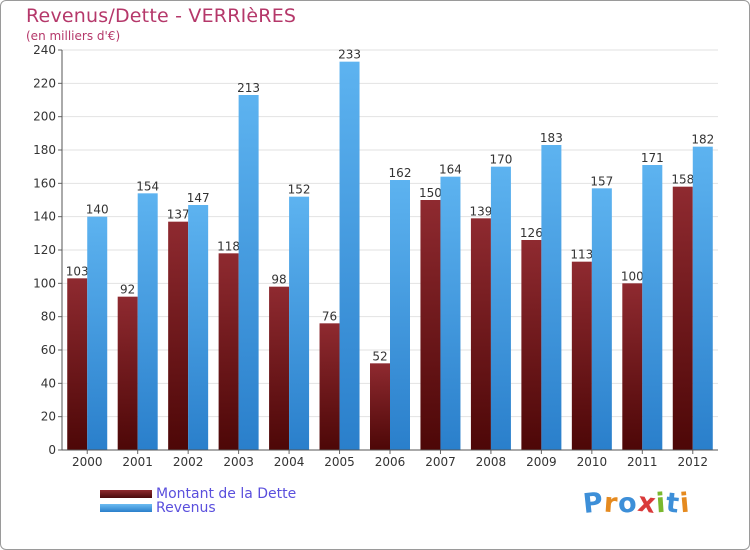 This screenshot has height=550, width=750. I want to click on legend-swatch-debt, so click(126, 494).